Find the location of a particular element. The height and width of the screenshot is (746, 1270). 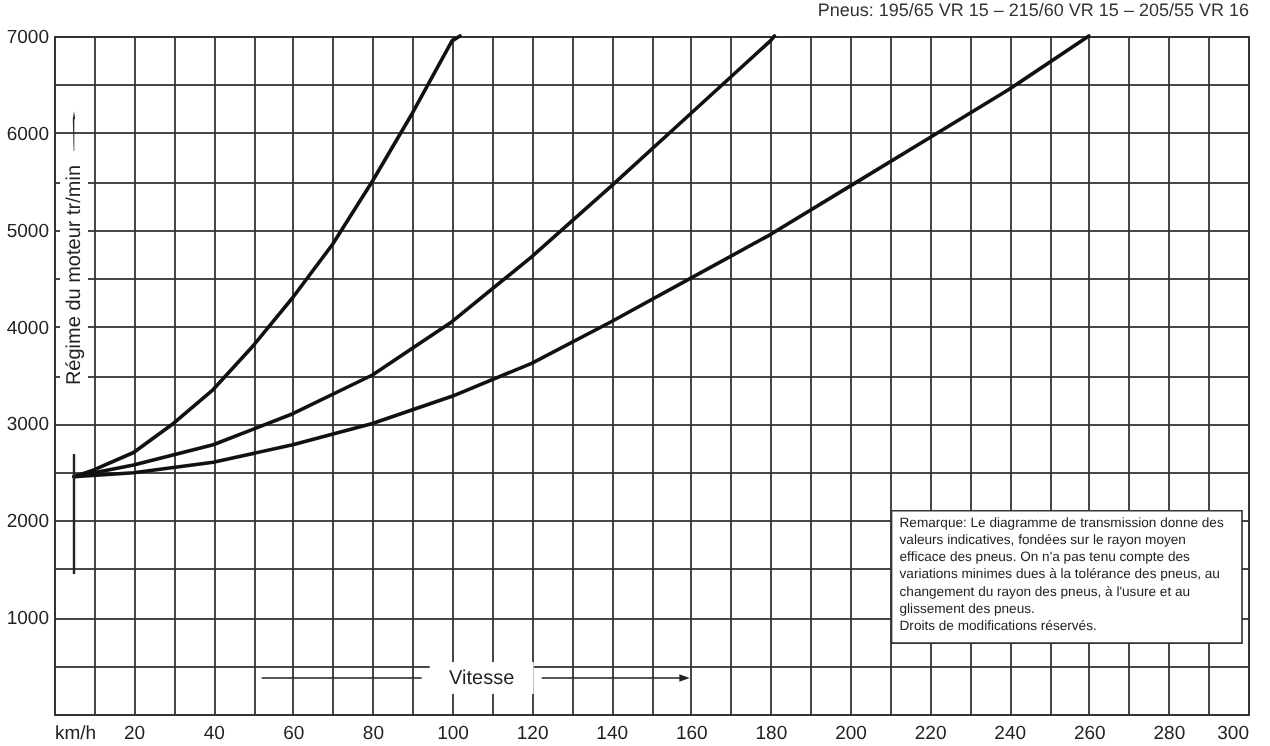

x-tick-label: 220 is located at coordinates (930, 734).